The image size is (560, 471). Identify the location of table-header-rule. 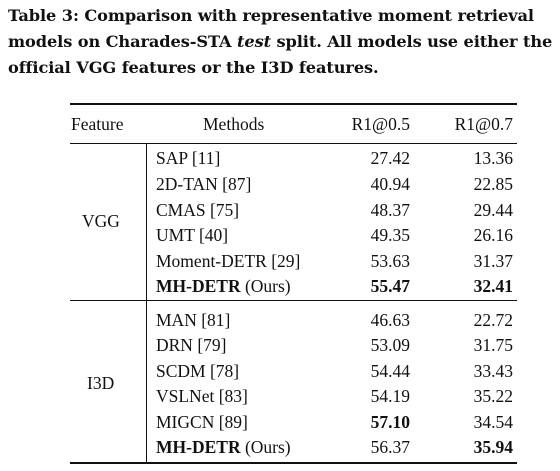
(293, 143).